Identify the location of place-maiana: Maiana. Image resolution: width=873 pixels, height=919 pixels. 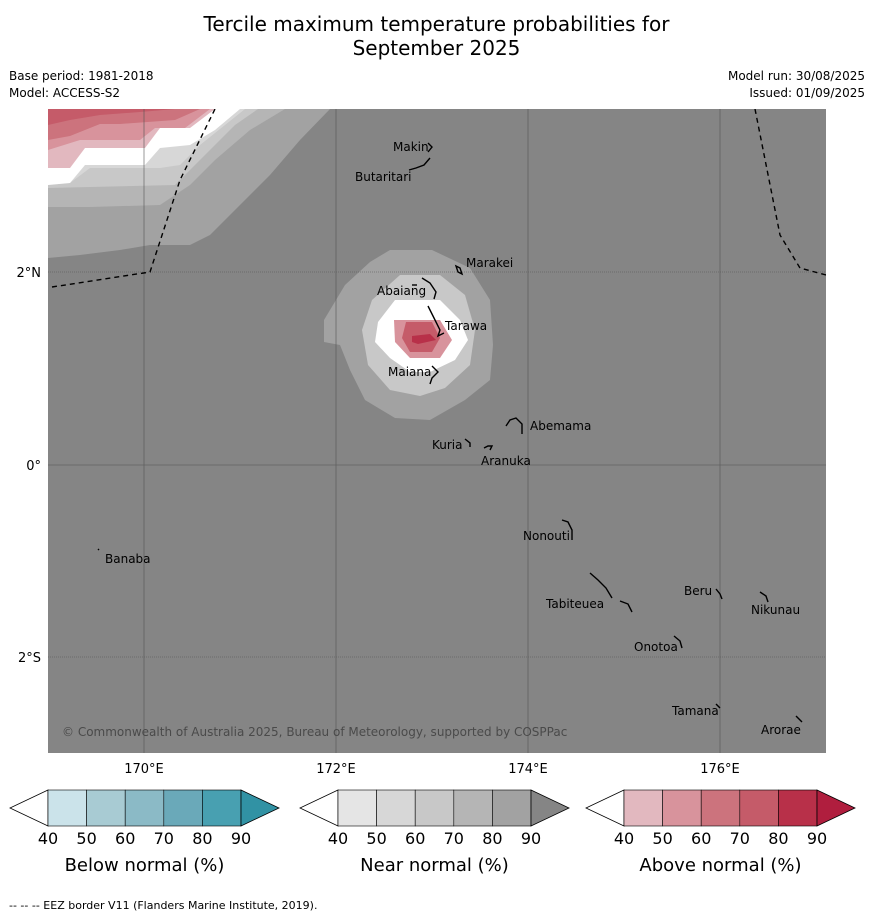
(409, 372).